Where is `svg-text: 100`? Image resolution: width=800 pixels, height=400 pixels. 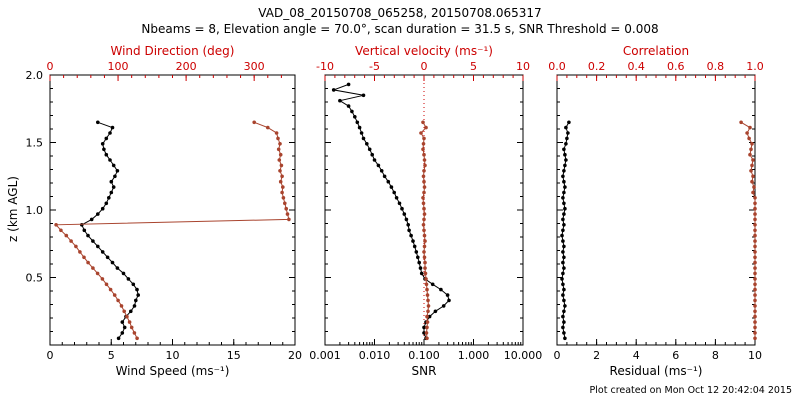
svg-text: 100 is located at coordinates (118, 66).